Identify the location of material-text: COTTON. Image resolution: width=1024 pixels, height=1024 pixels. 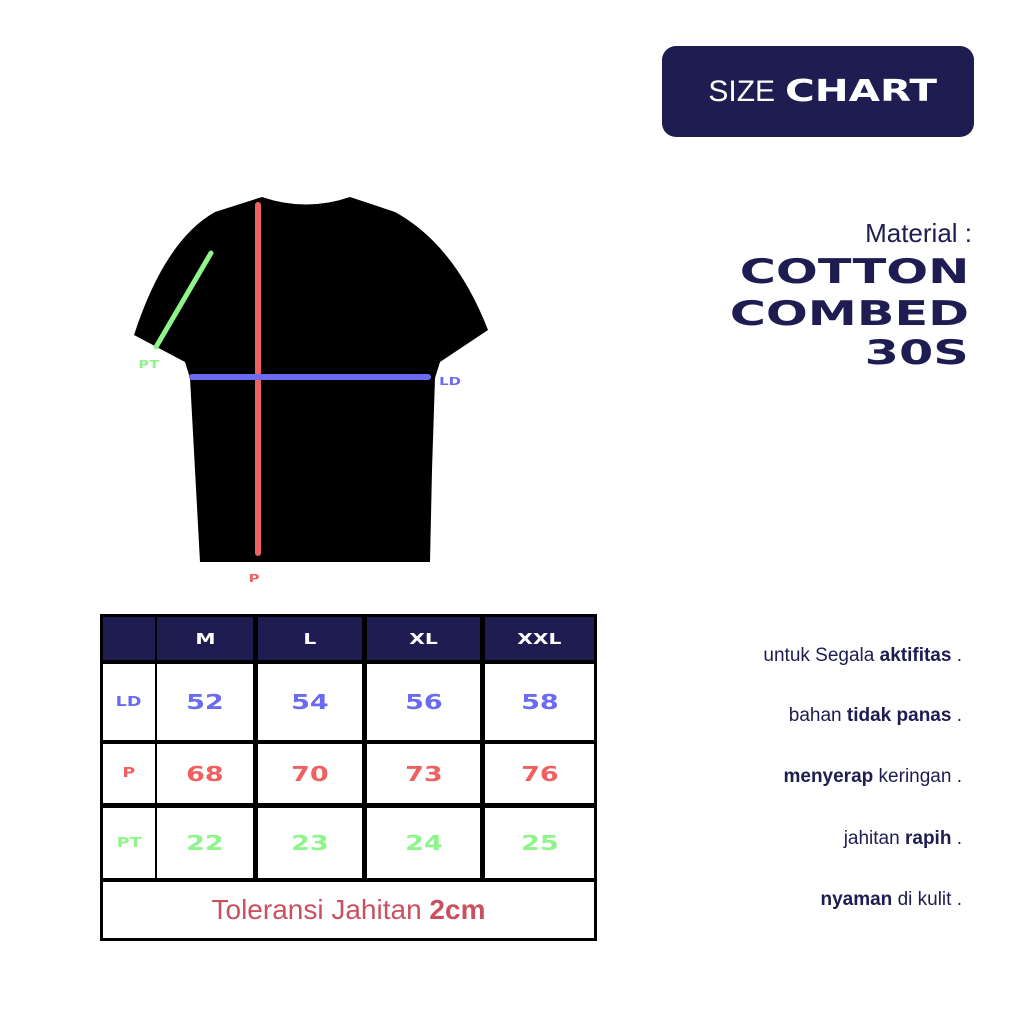
(854, 272).